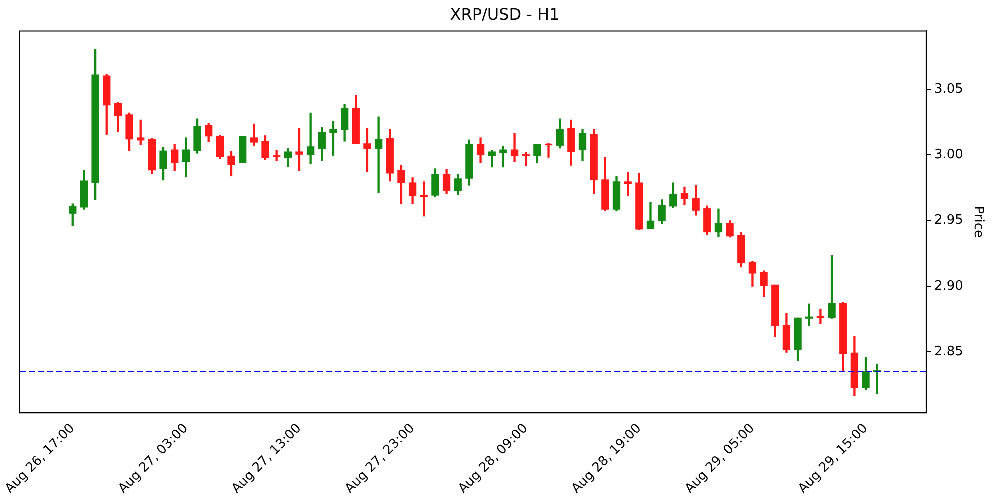 This screenshot has width=1000, height=500. What do you see at coordinates (978, 222) in the screenshot?
I see `y-axis-title: Price` at bounding box center [978, 222].